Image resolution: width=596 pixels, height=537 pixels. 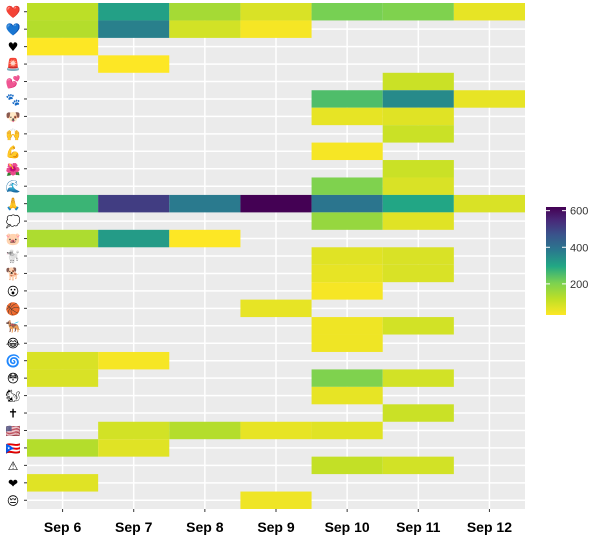 I want to click on x-tick-label: Sep 12, so click(x=489, y=527).